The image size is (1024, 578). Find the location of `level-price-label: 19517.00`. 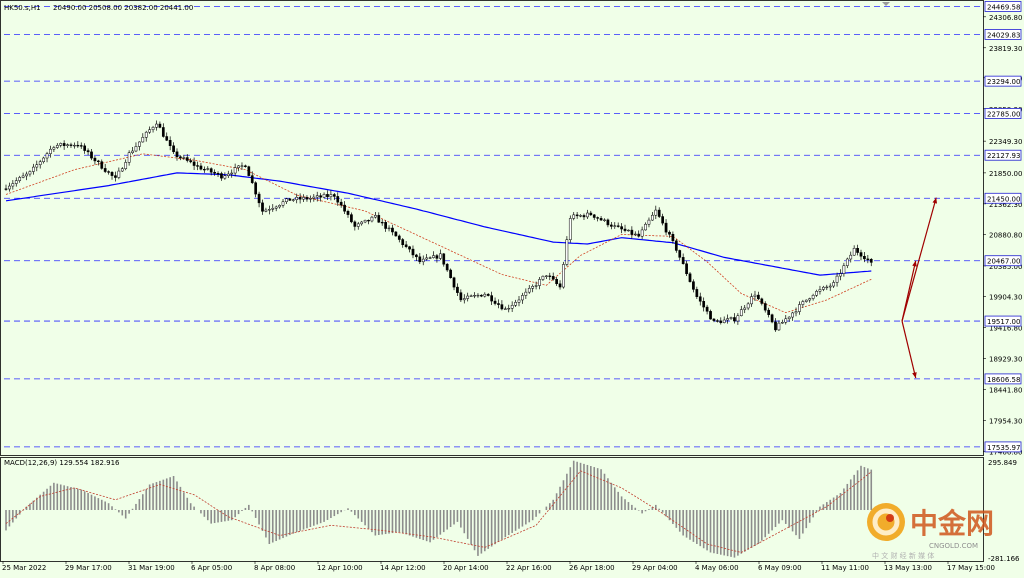

level-price-label: 19517.00 is located at coordinates (1003, 322).